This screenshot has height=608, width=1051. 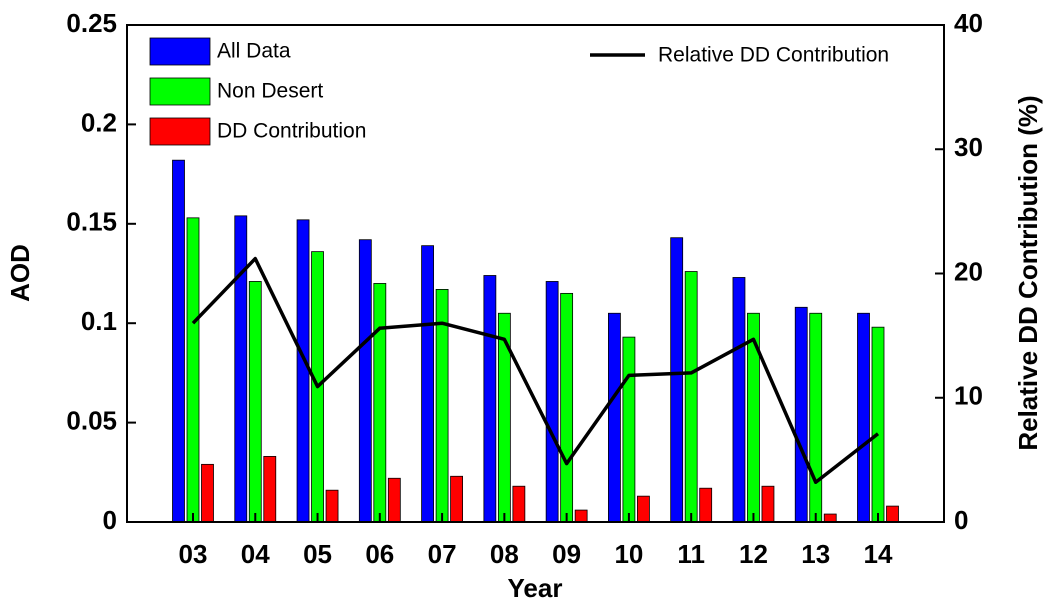 I want to click on y-tick-label: 0.1, so click(x=99, y=321).